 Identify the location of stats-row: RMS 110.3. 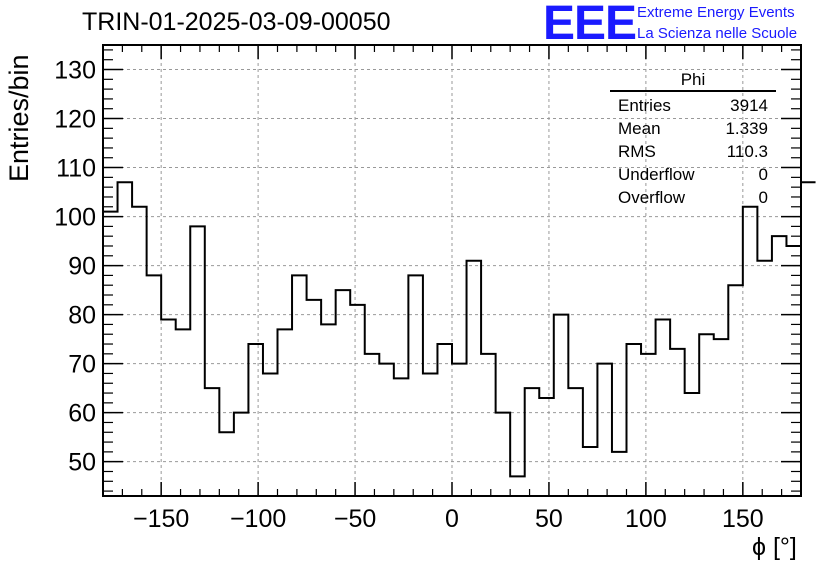
(693, 151).